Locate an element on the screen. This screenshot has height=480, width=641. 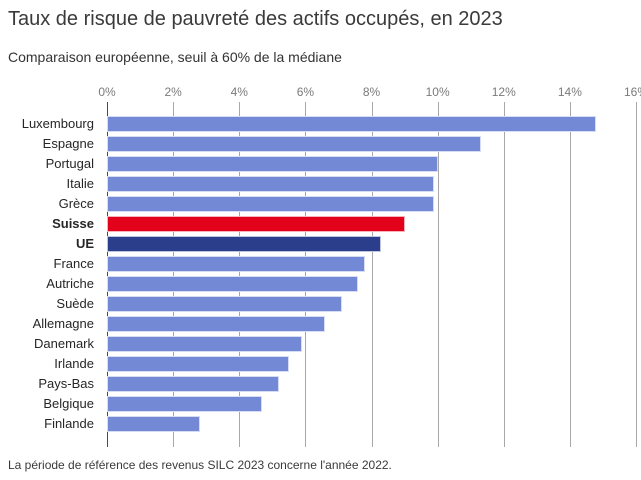
bar-espagne is located at coordinates (294, 144).